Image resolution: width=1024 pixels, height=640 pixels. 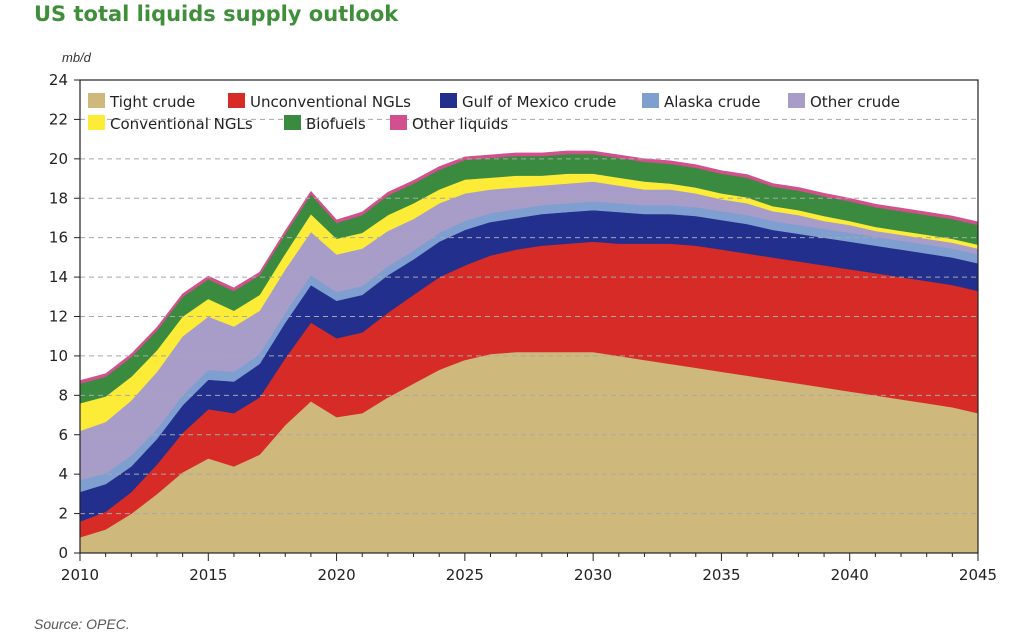 I want to click on legend-label-other-liquids: Other liquids, so click(x=460, y=124).